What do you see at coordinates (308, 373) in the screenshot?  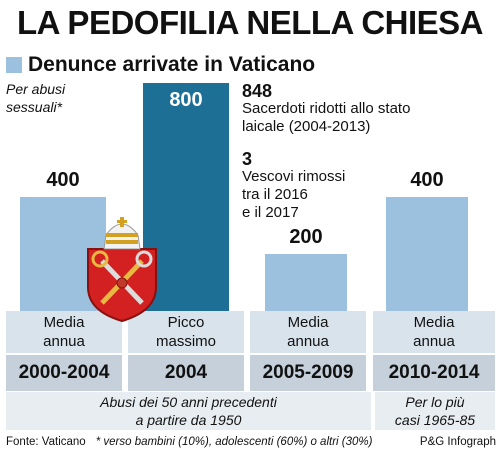 I see `category-label-2005-2009: 2005-2009` at bounding box center [308, 373].